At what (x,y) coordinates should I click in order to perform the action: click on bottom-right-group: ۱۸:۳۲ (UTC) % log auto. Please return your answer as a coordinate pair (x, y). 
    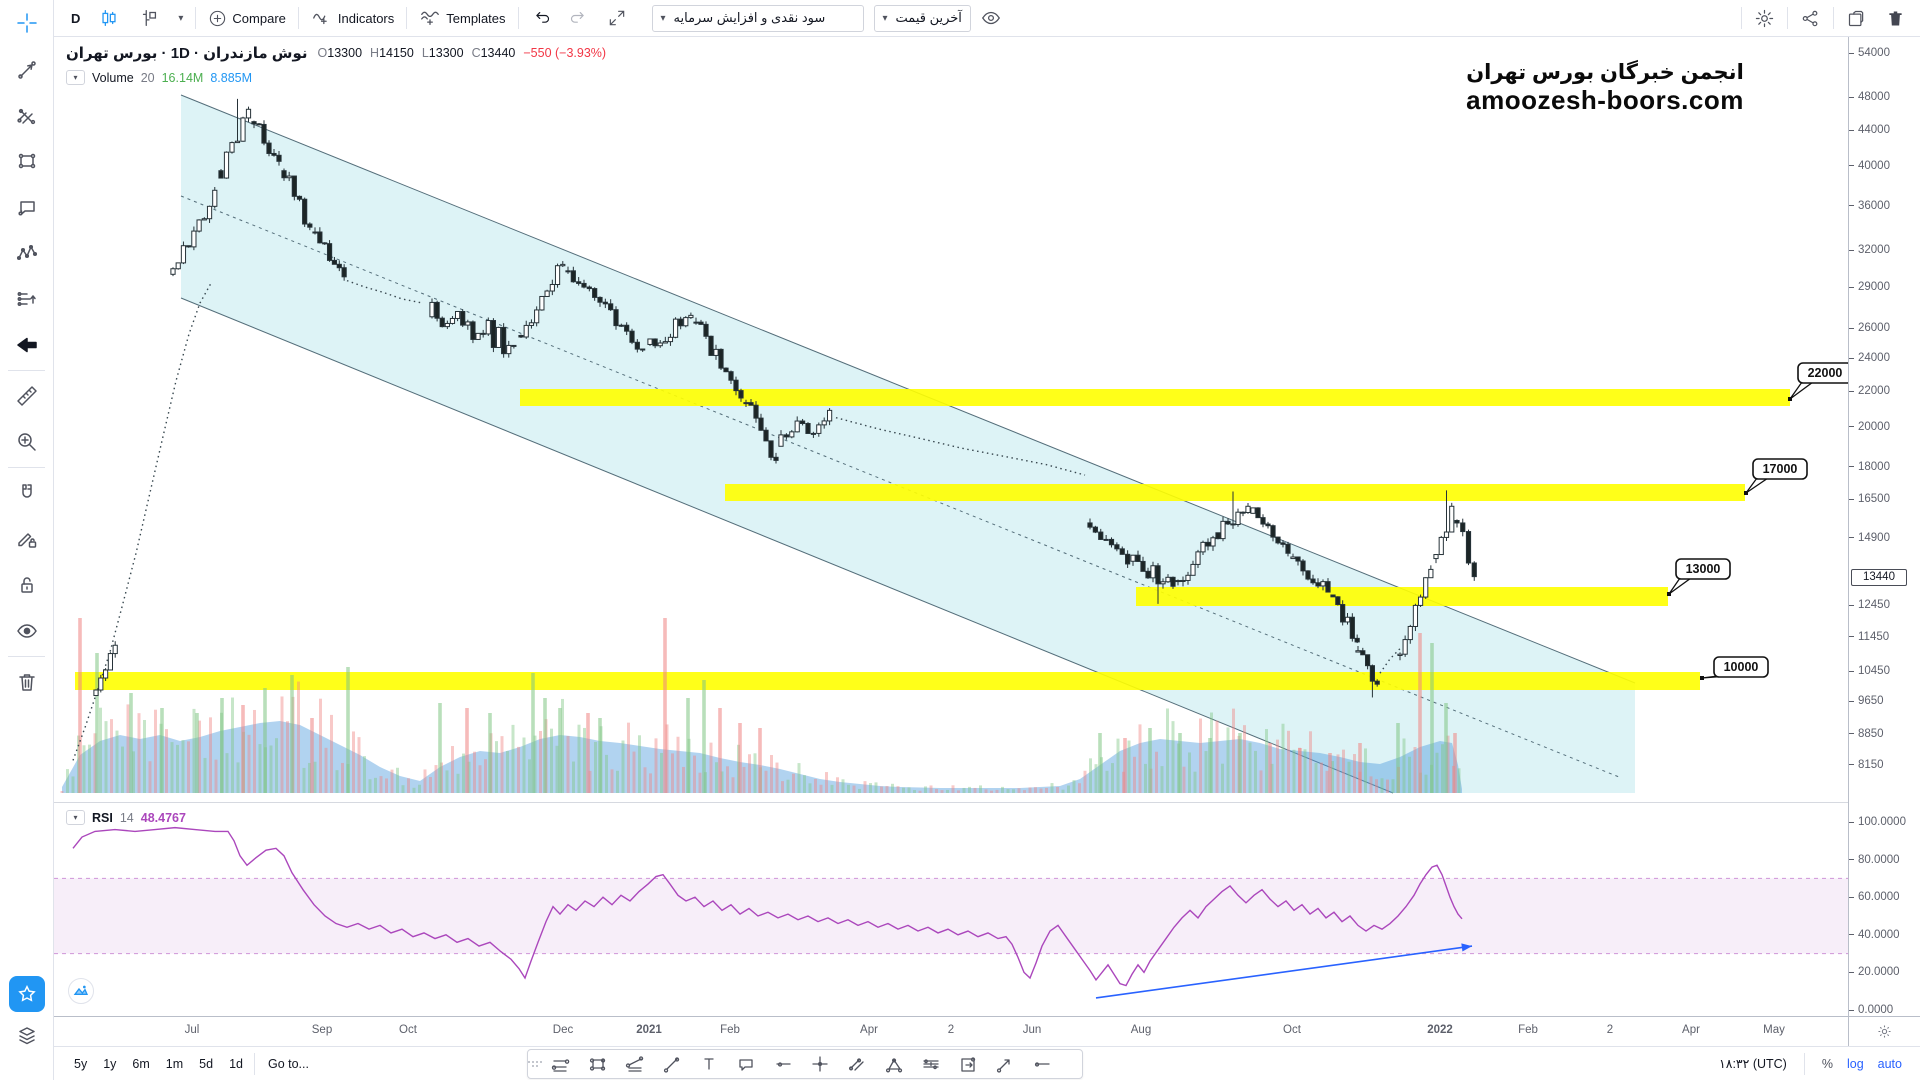
    Looking at the image, I should click on (1819, 1063).